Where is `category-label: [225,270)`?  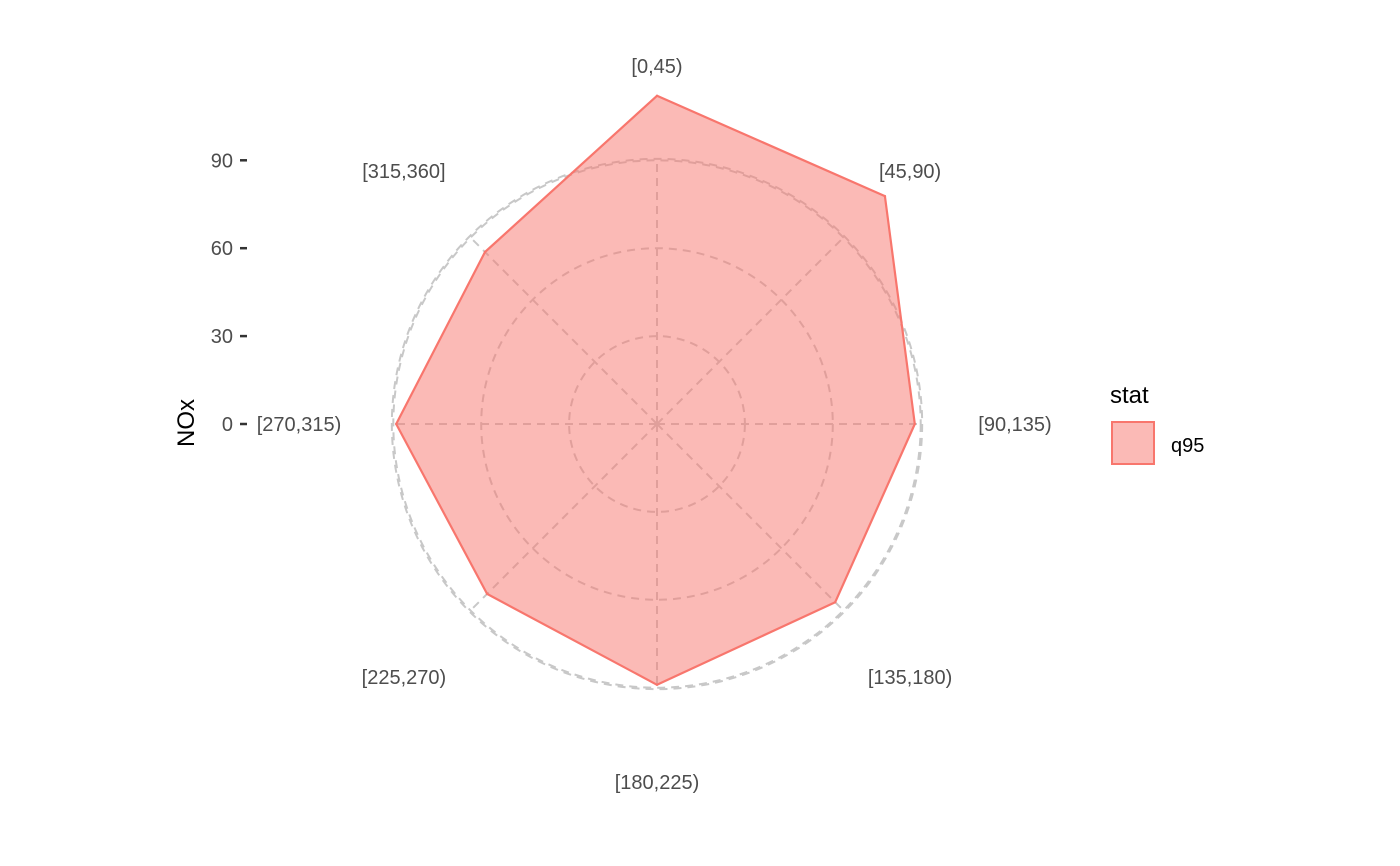
category-label: [225,270) is located at coordinates (404, 678).